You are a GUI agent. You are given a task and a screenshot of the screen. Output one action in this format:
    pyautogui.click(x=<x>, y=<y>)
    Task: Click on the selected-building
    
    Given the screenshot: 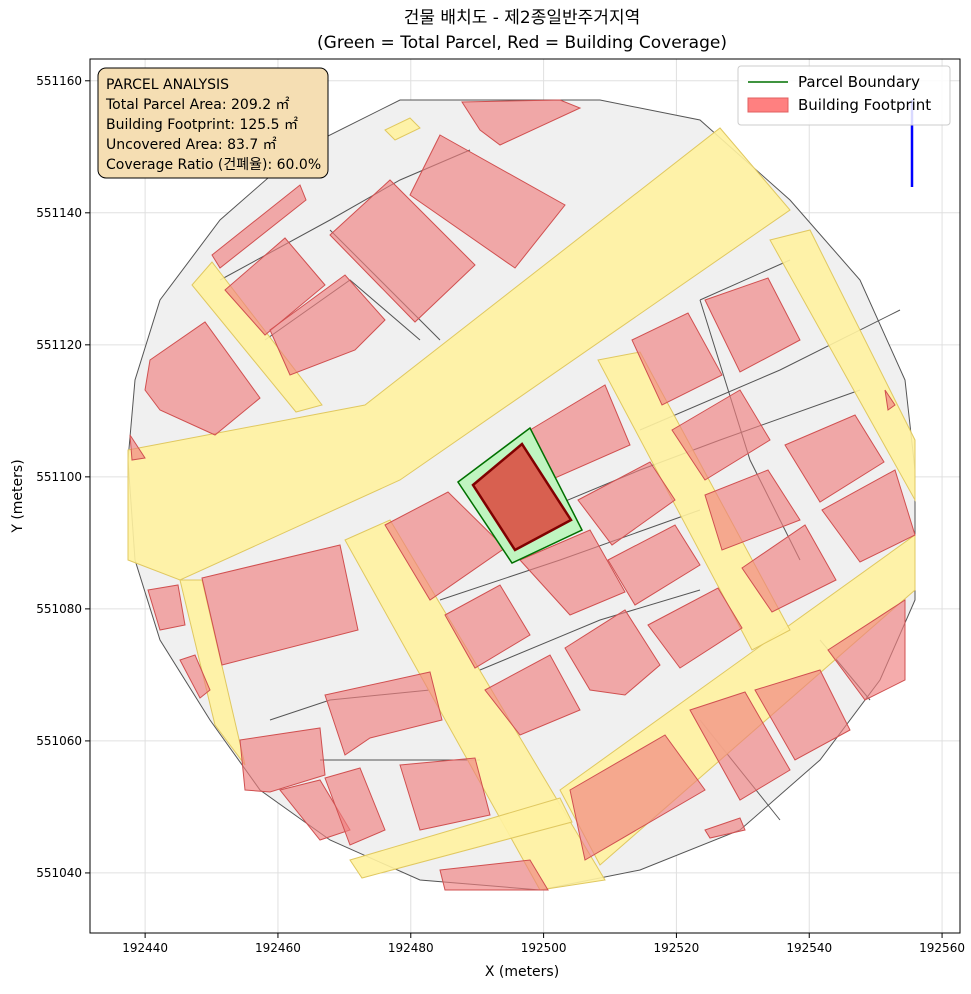 What is the action you would take?
    pyautogui.click(x=522, y=497)
    